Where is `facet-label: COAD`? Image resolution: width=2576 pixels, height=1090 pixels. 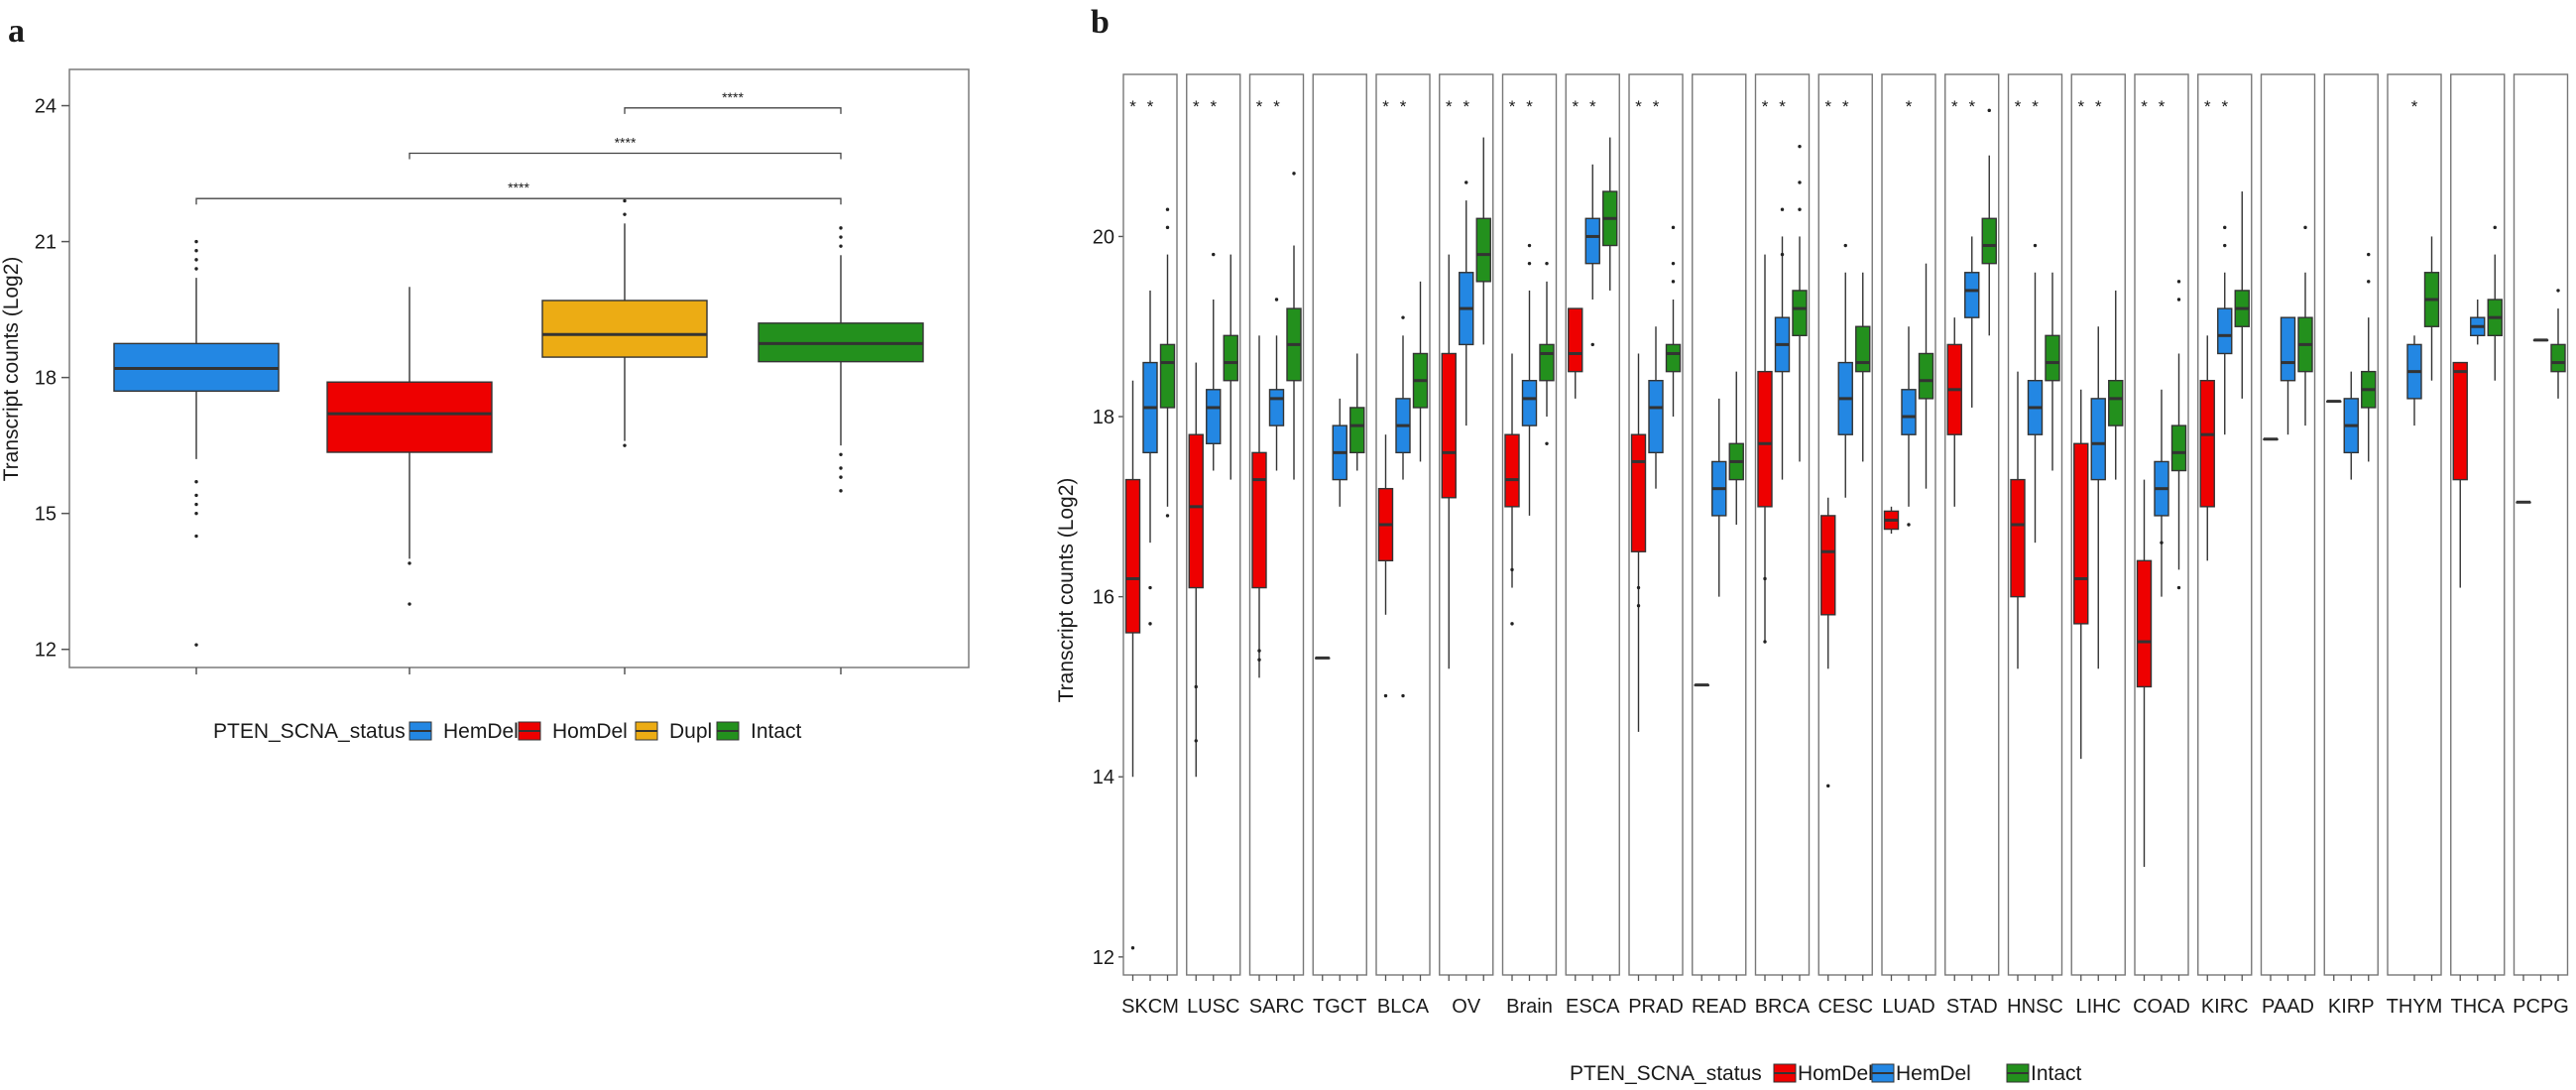 facet-label: COAD is located at coordinates (2161, 1007).